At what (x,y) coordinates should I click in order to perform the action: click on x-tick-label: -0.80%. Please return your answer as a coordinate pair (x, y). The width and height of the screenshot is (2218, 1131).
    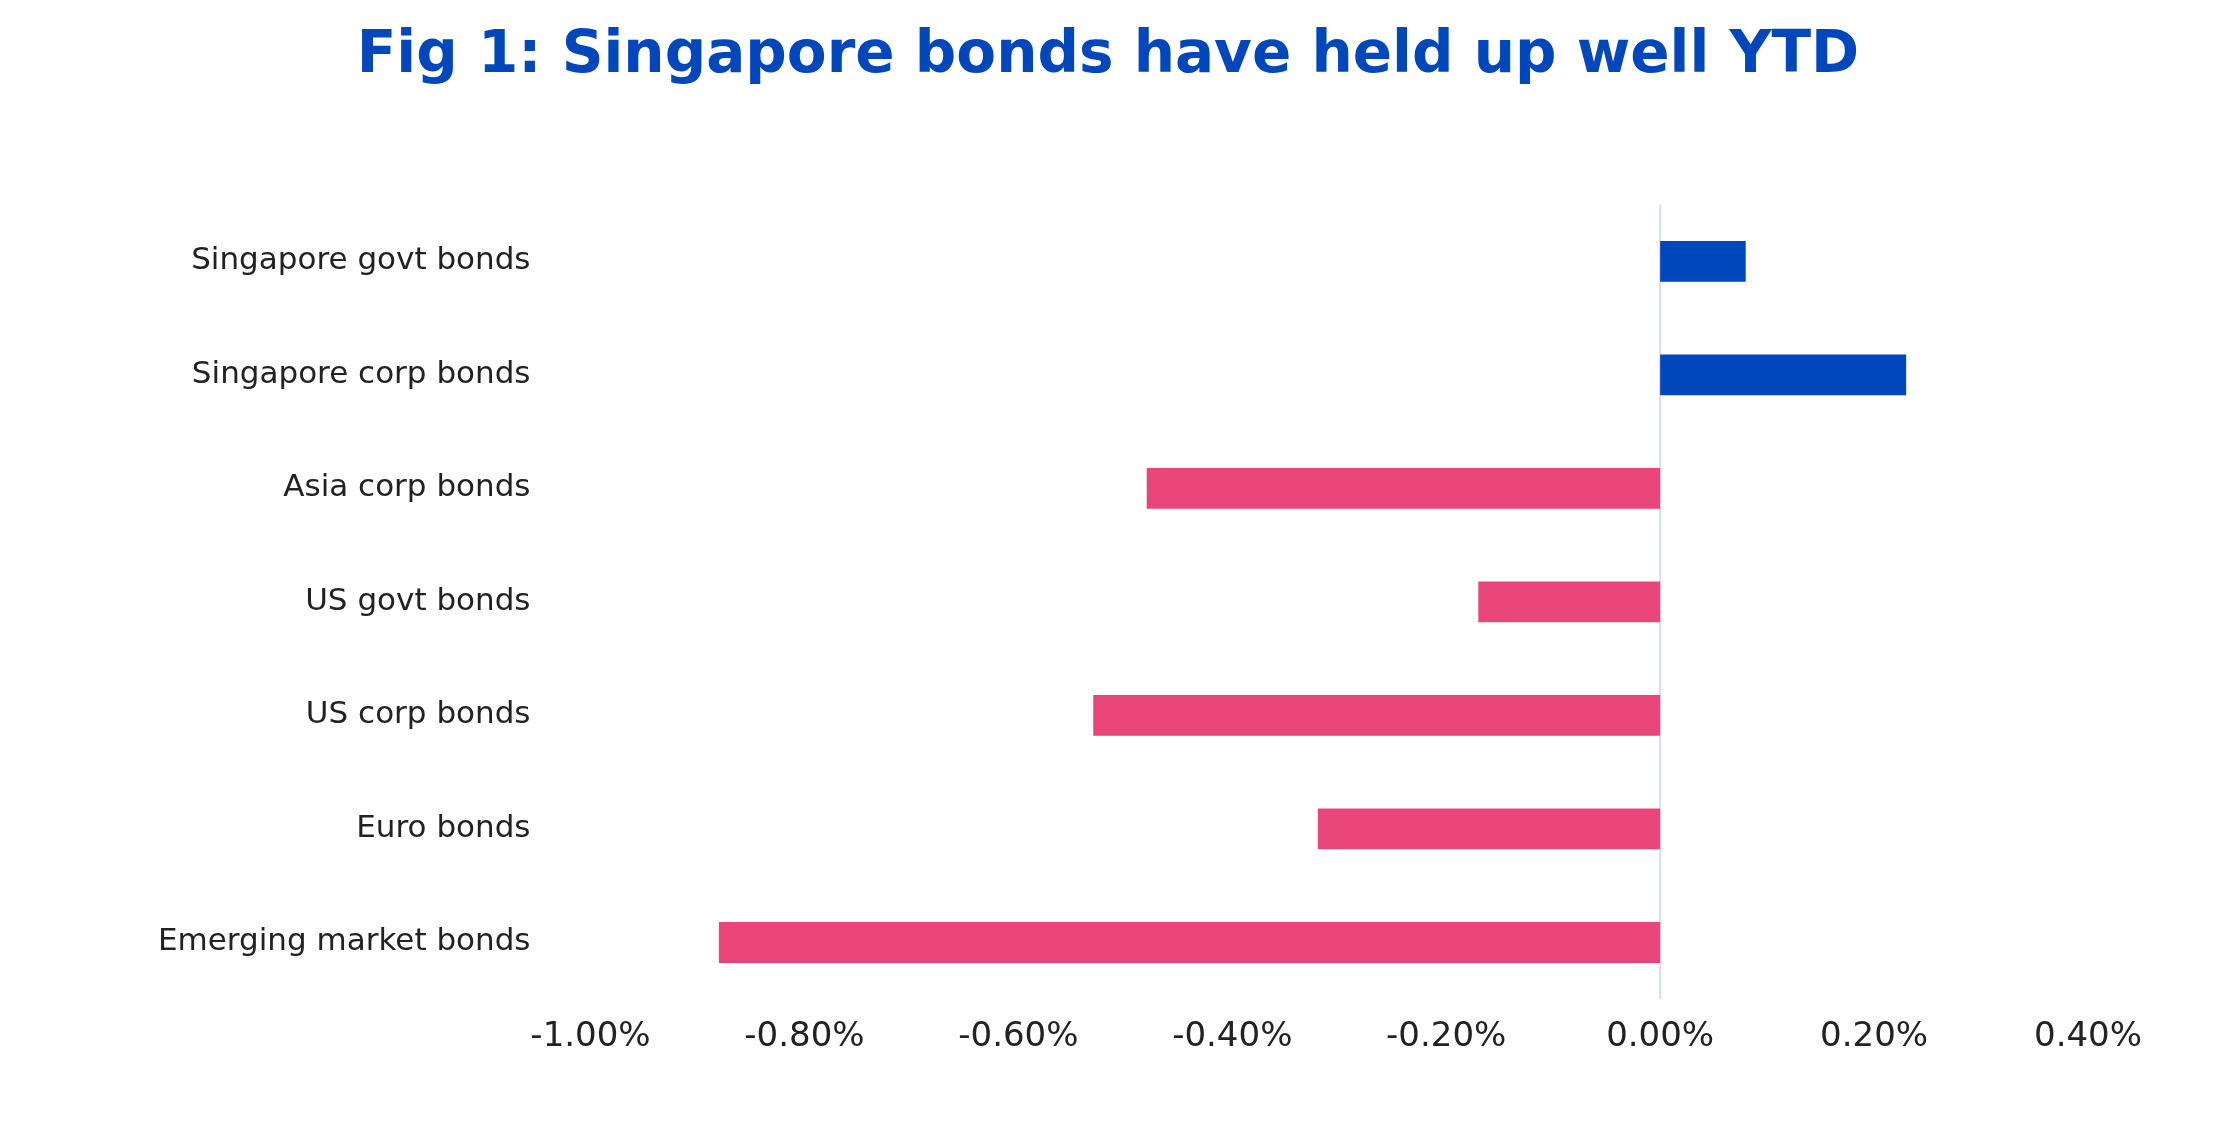
    Looking at the image, I should click on (804, 1034).